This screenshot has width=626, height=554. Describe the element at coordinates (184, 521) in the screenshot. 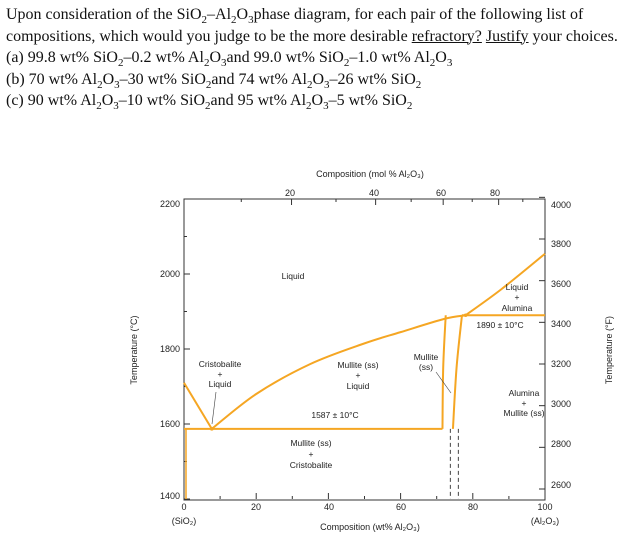

I see `bottom-left-label: (SiO₂)` at that location.